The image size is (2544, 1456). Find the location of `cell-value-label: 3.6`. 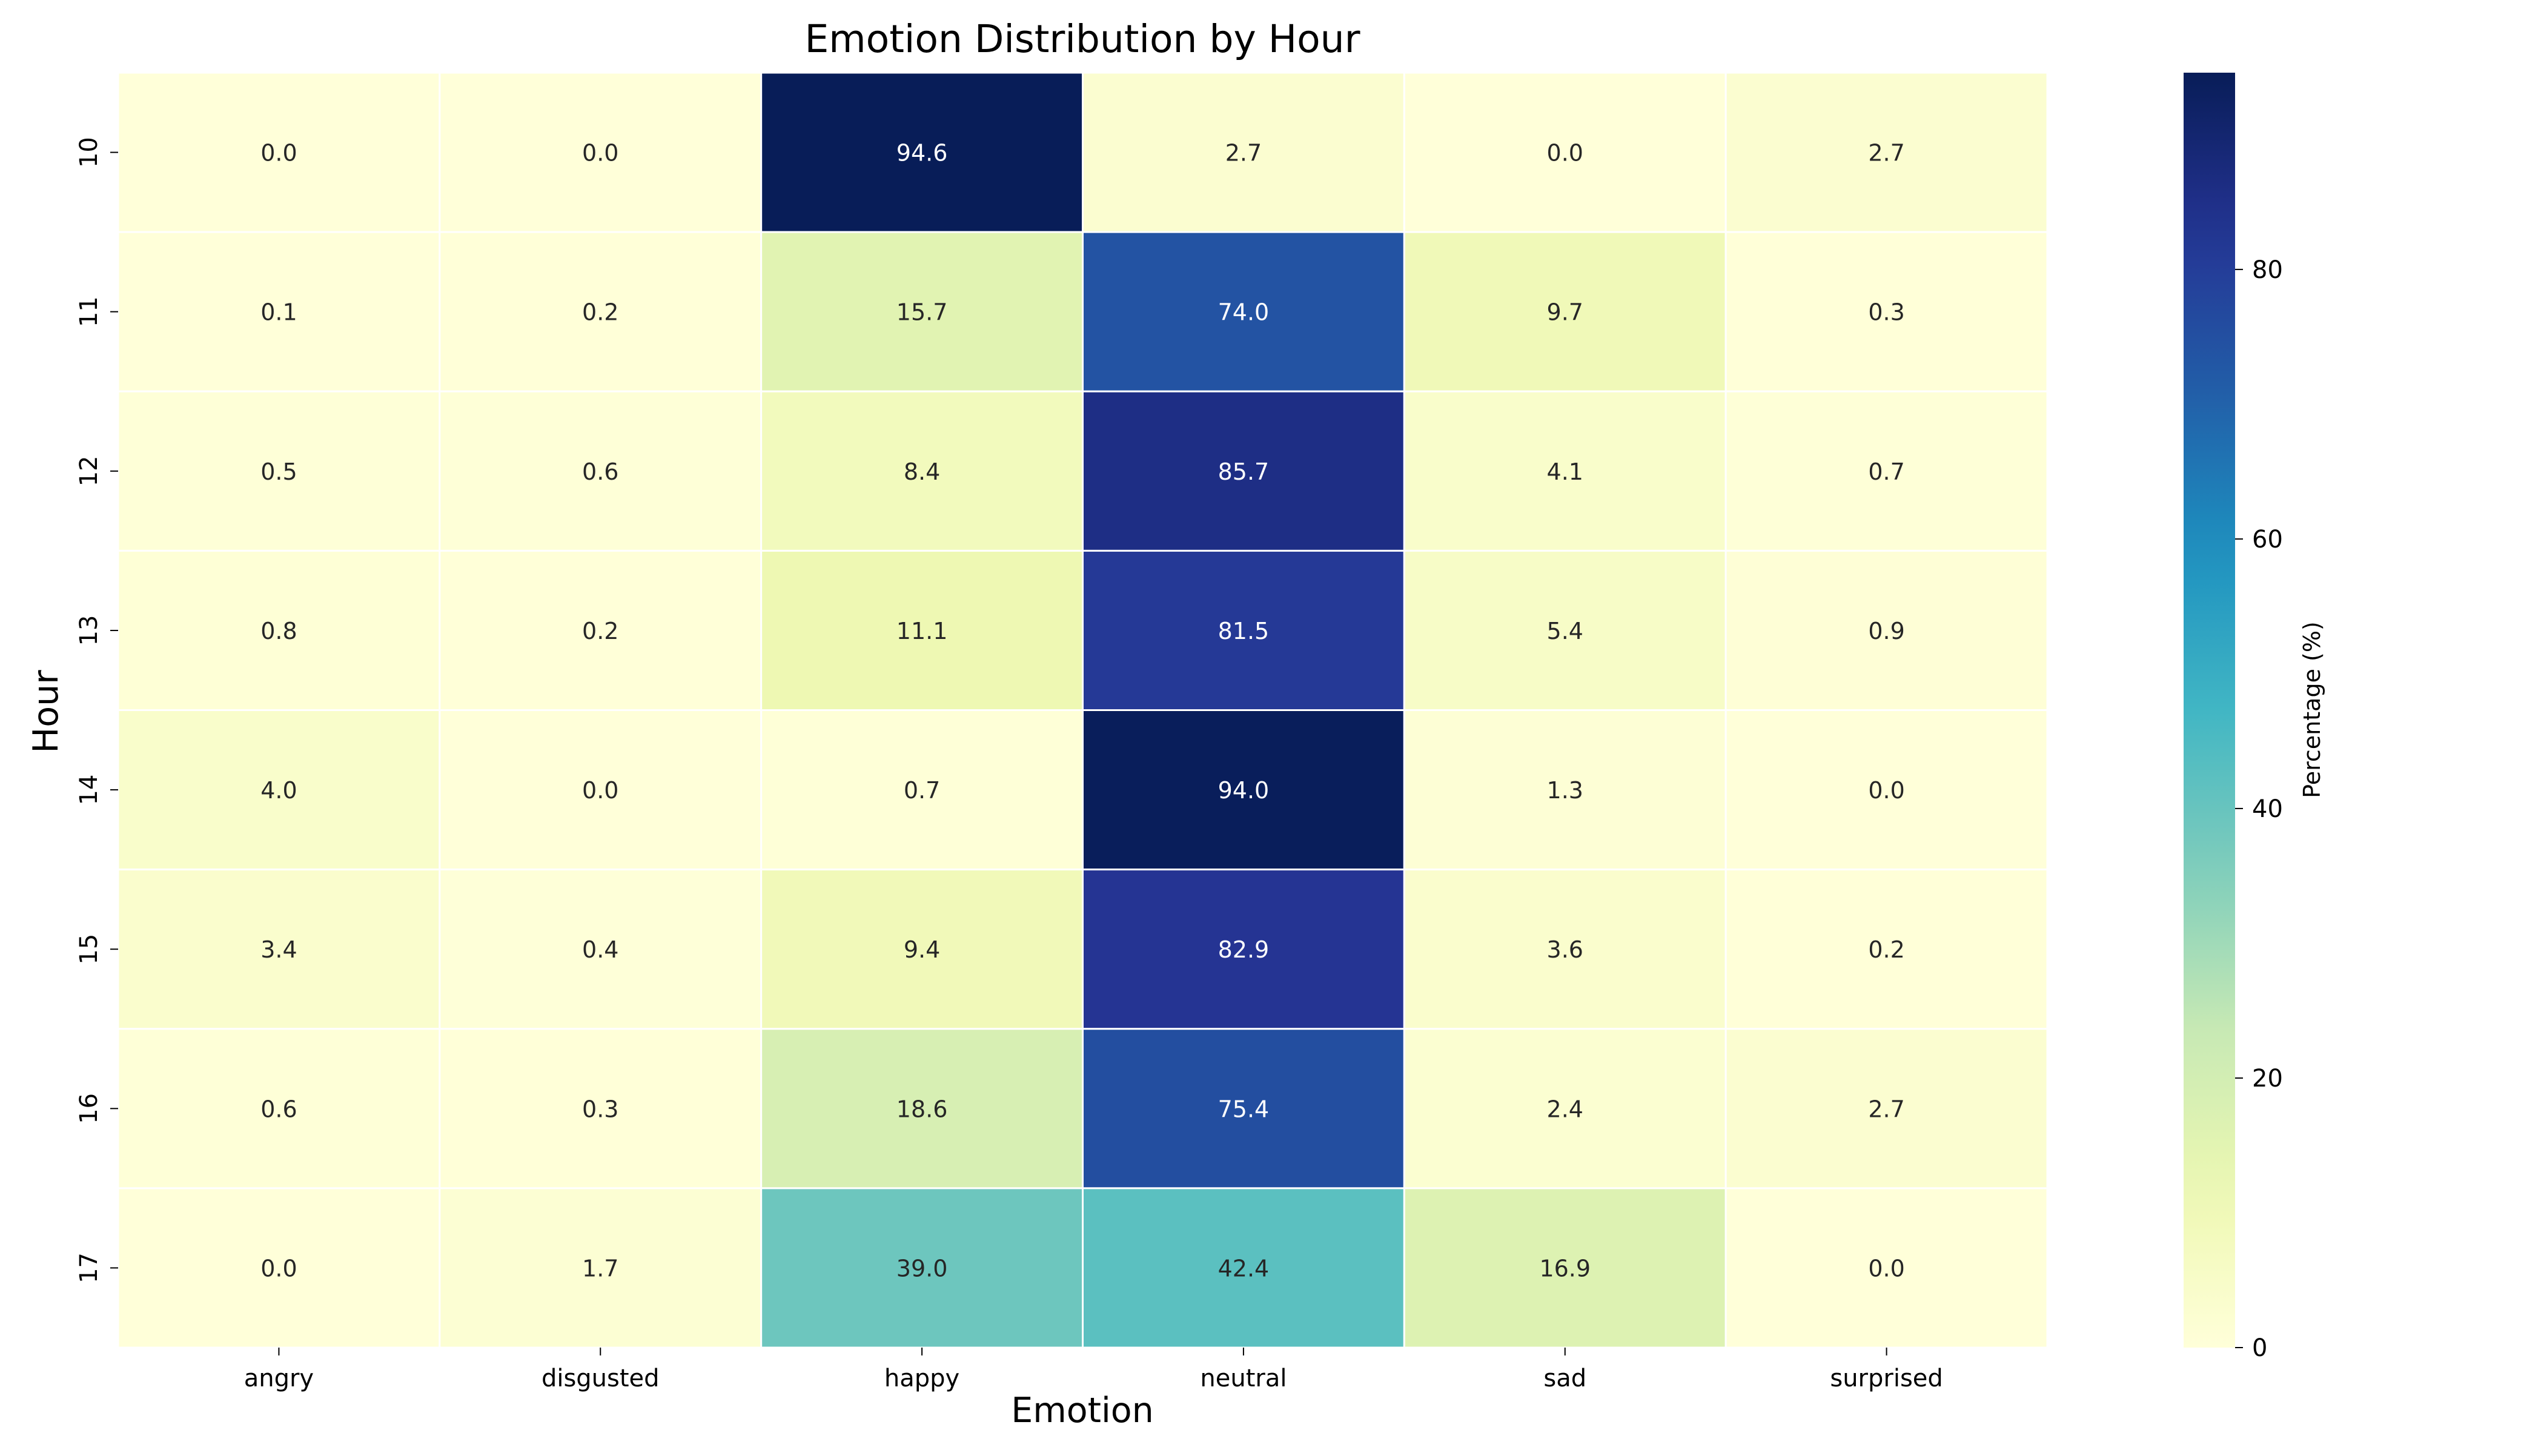

cell-value-label: 3.6 is located at coordinates (1565, 949).